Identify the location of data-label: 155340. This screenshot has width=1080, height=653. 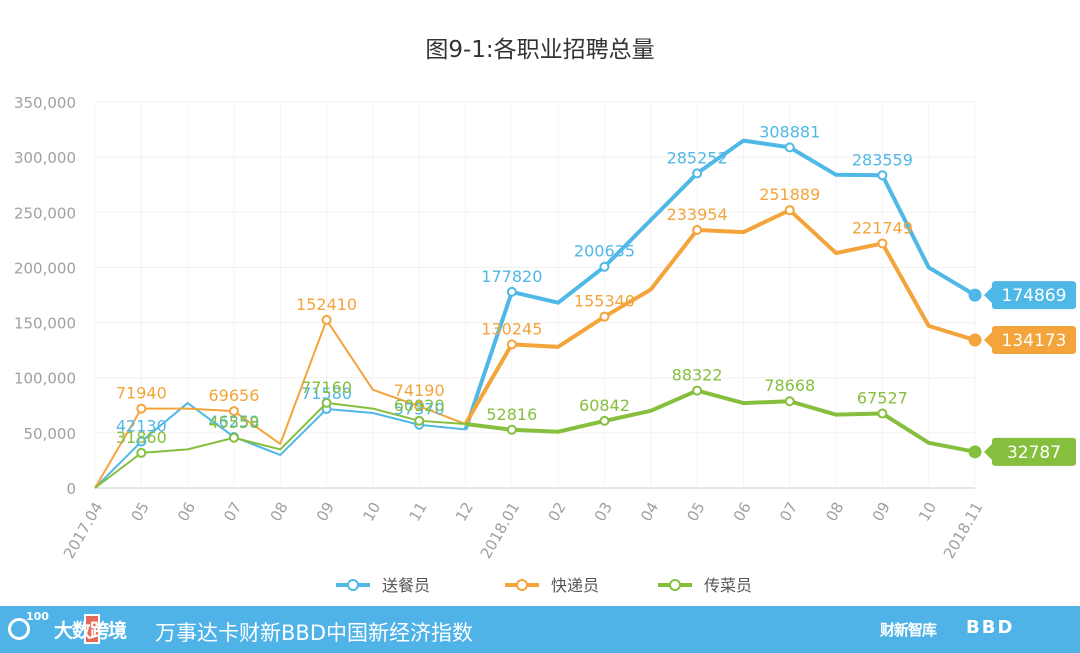
(604, 301).